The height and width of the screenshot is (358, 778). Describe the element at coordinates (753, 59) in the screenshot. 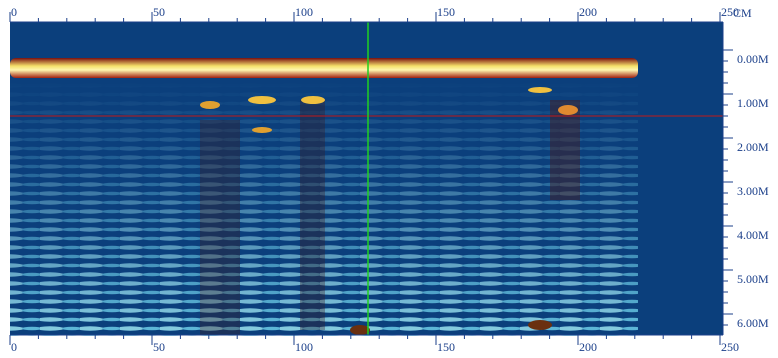

I see `depth-label: 0.00M` at that location.